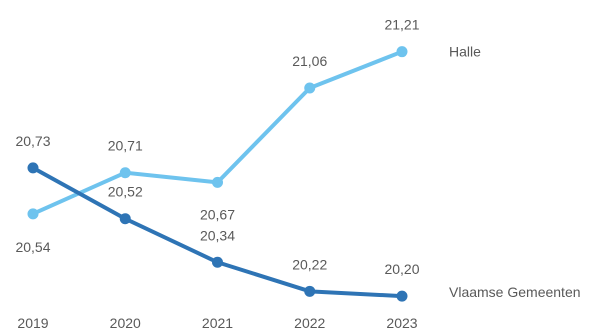  What do you see at coordinates (309, 264) in the screenshot?
I see `data-label: 20,22` at bounding box center [309, 264].